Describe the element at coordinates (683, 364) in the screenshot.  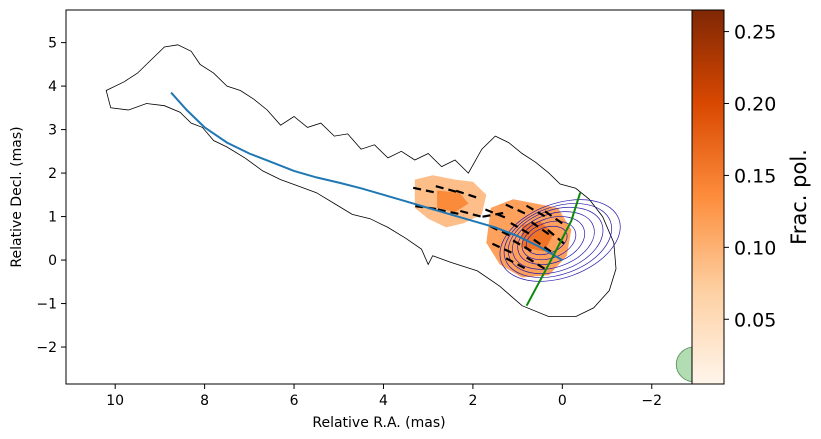
I see `beam-ellipse` at that location.